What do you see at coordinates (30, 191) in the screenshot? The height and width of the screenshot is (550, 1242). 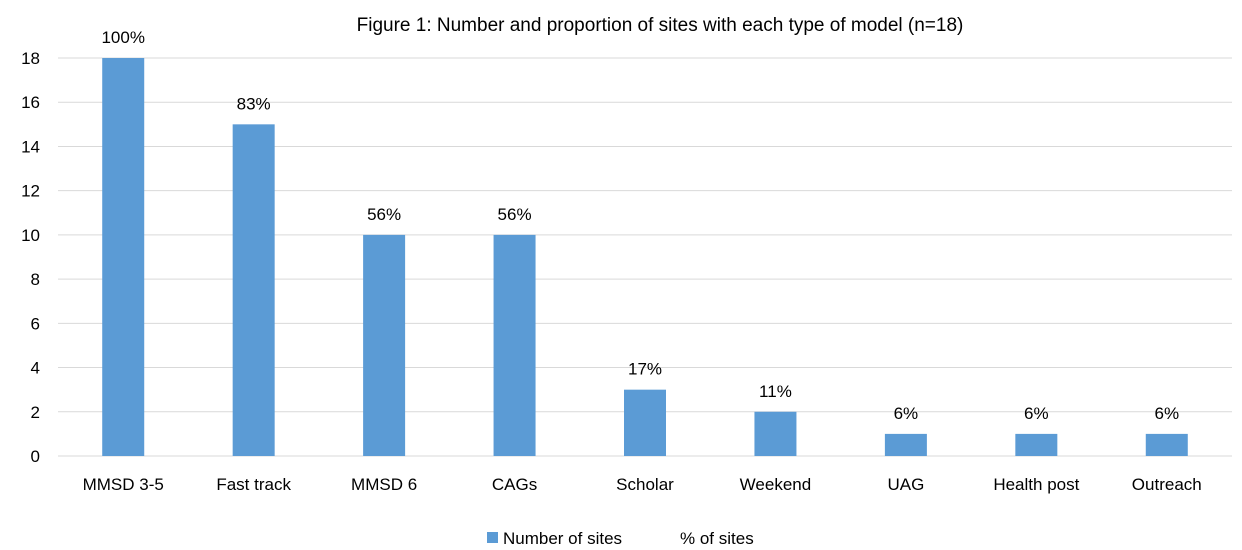 I see `y-tick-label: 12` at bounding box center [30, 191].